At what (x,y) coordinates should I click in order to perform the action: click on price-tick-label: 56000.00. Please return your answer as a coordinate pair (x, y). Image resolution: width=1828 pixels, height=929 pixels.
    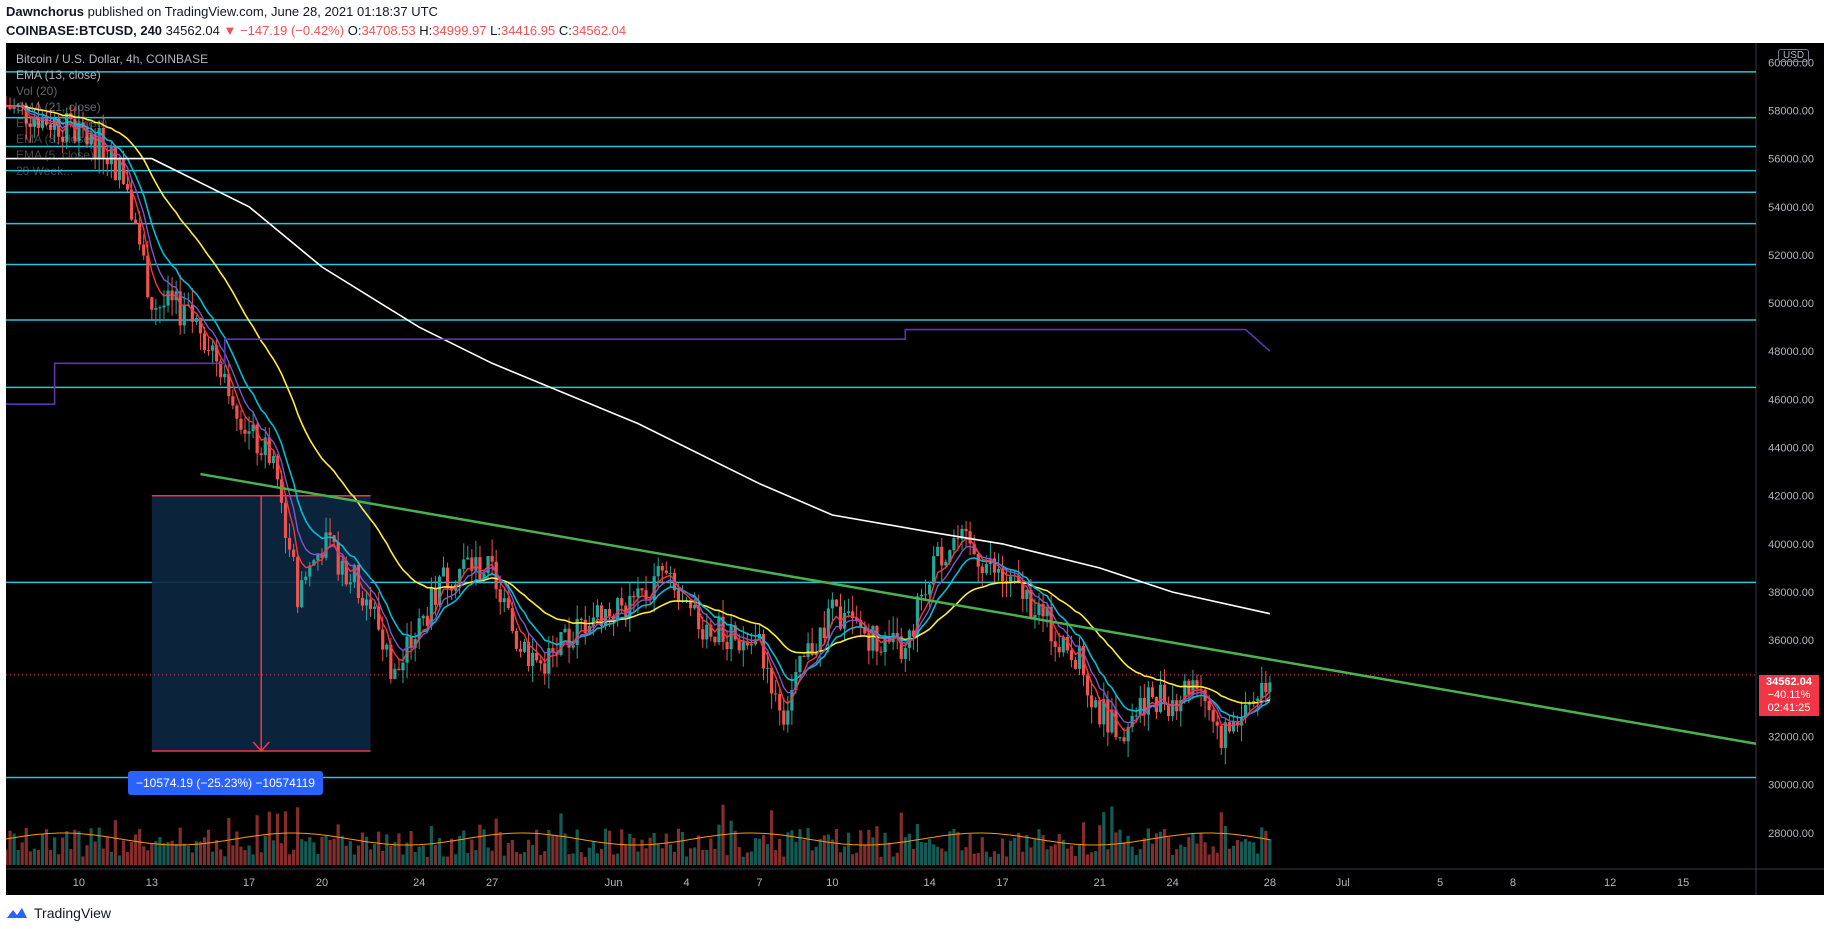
    Looking at the image, I should click on (1791, 160).